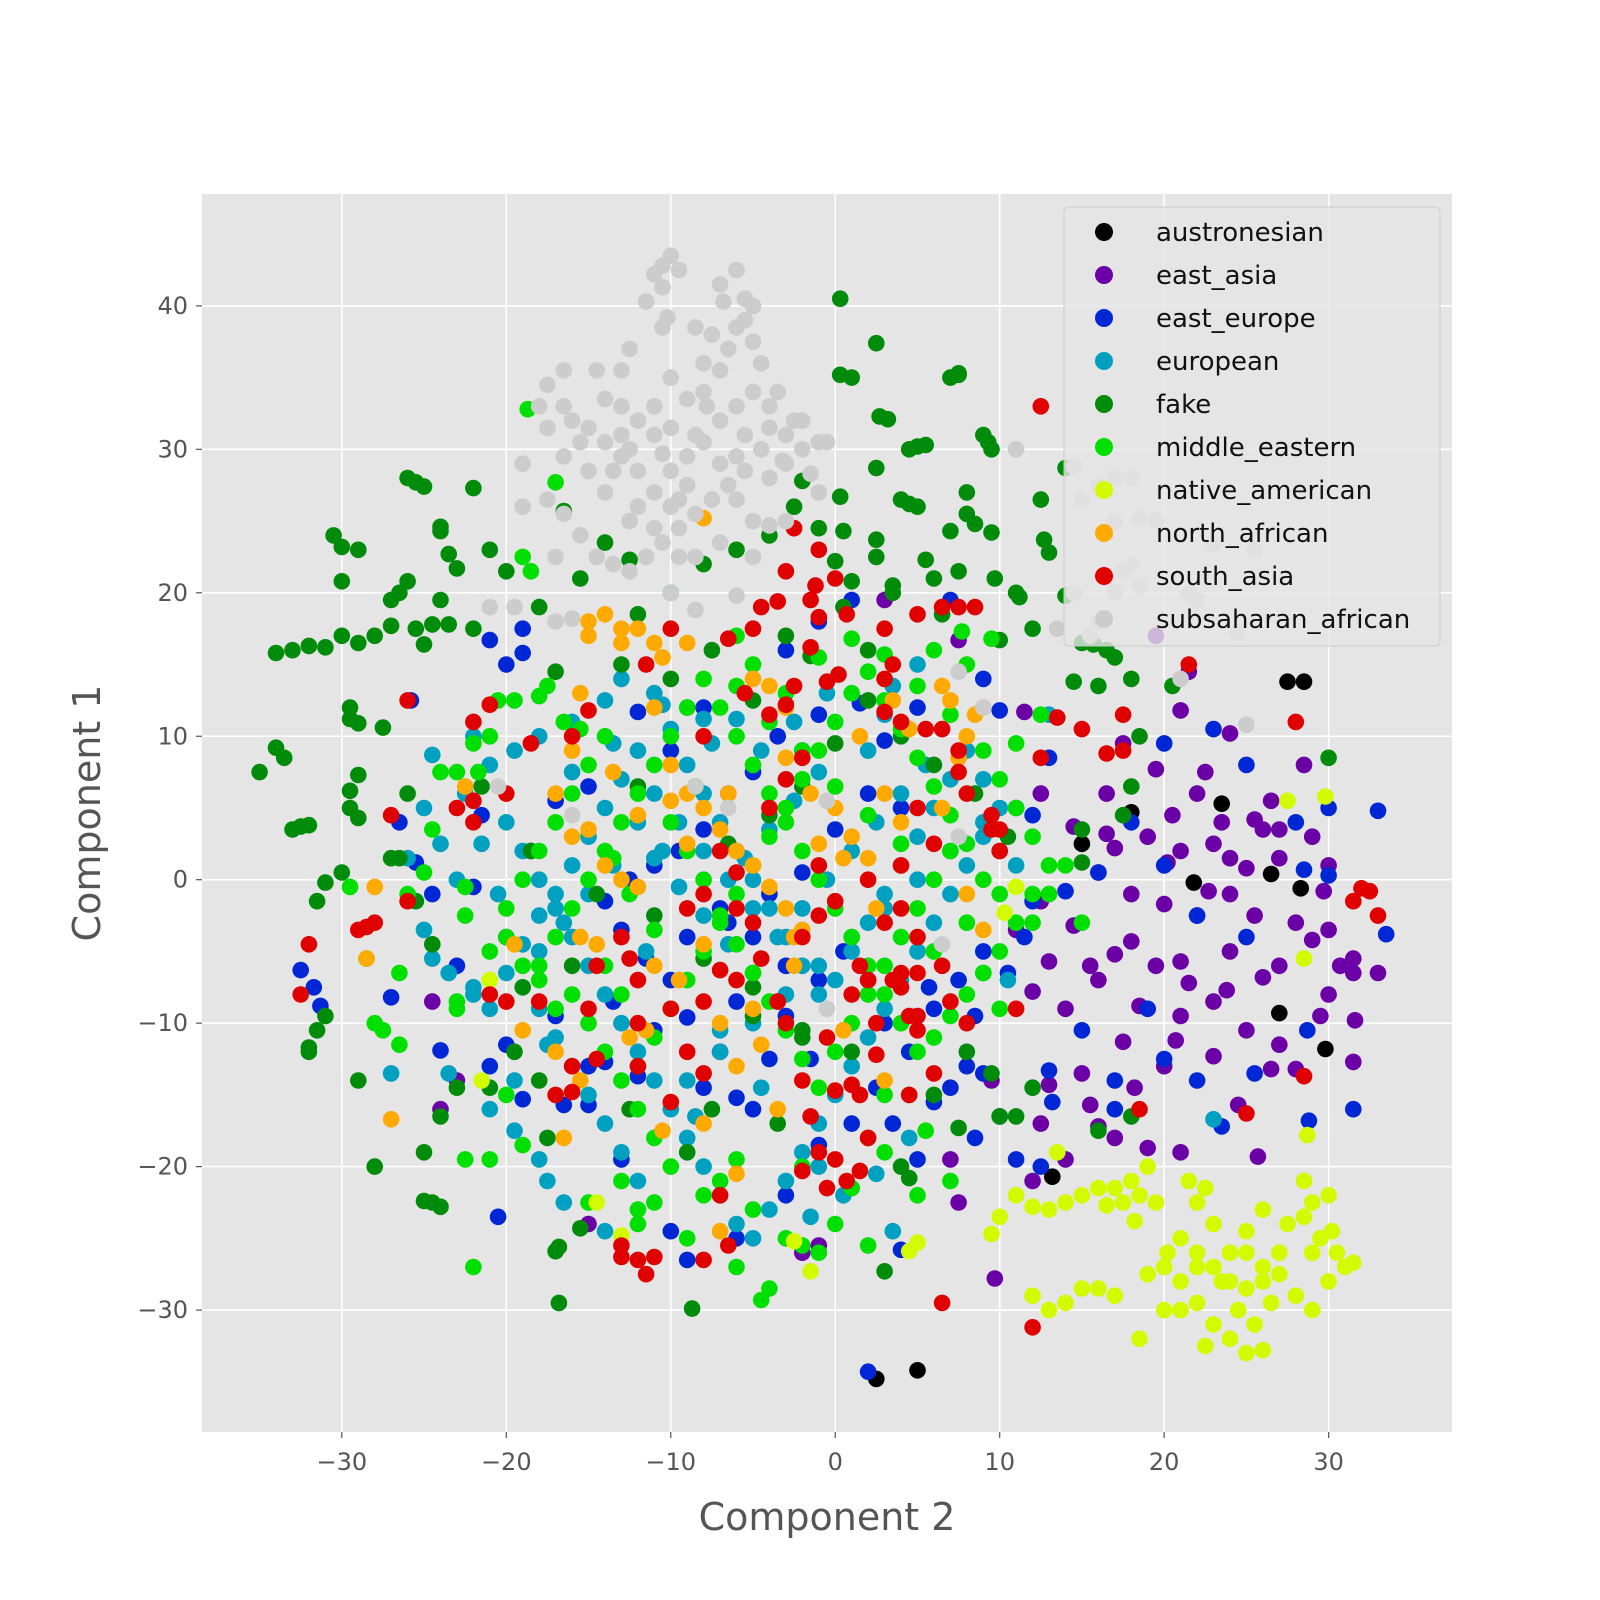 Image resolution: width=1600 pixels, height=1600 pixels. I want to click on y-tick-label: 0, so click(180, 880).